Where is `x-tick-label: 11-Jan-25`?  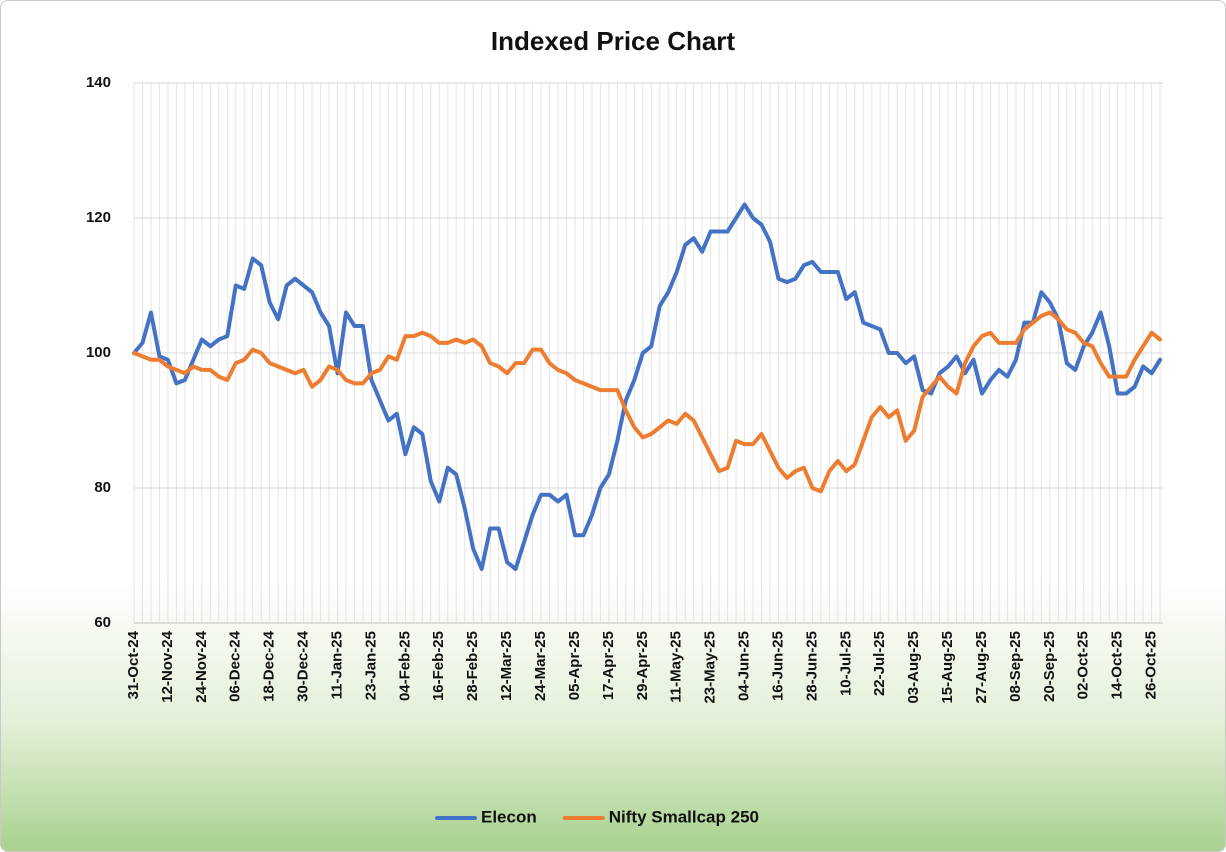
x-tick-label: 11-Jan-25 is located at coordinates (336, 665).